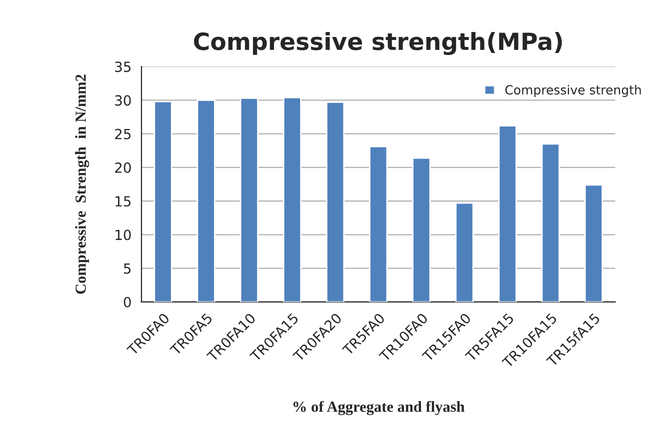 This screenshot has height=444, width=658. Describe the element at coordinates (378, 44) in the screenshot. I see `chart-title: Compressive strength(MPa)` at that location.